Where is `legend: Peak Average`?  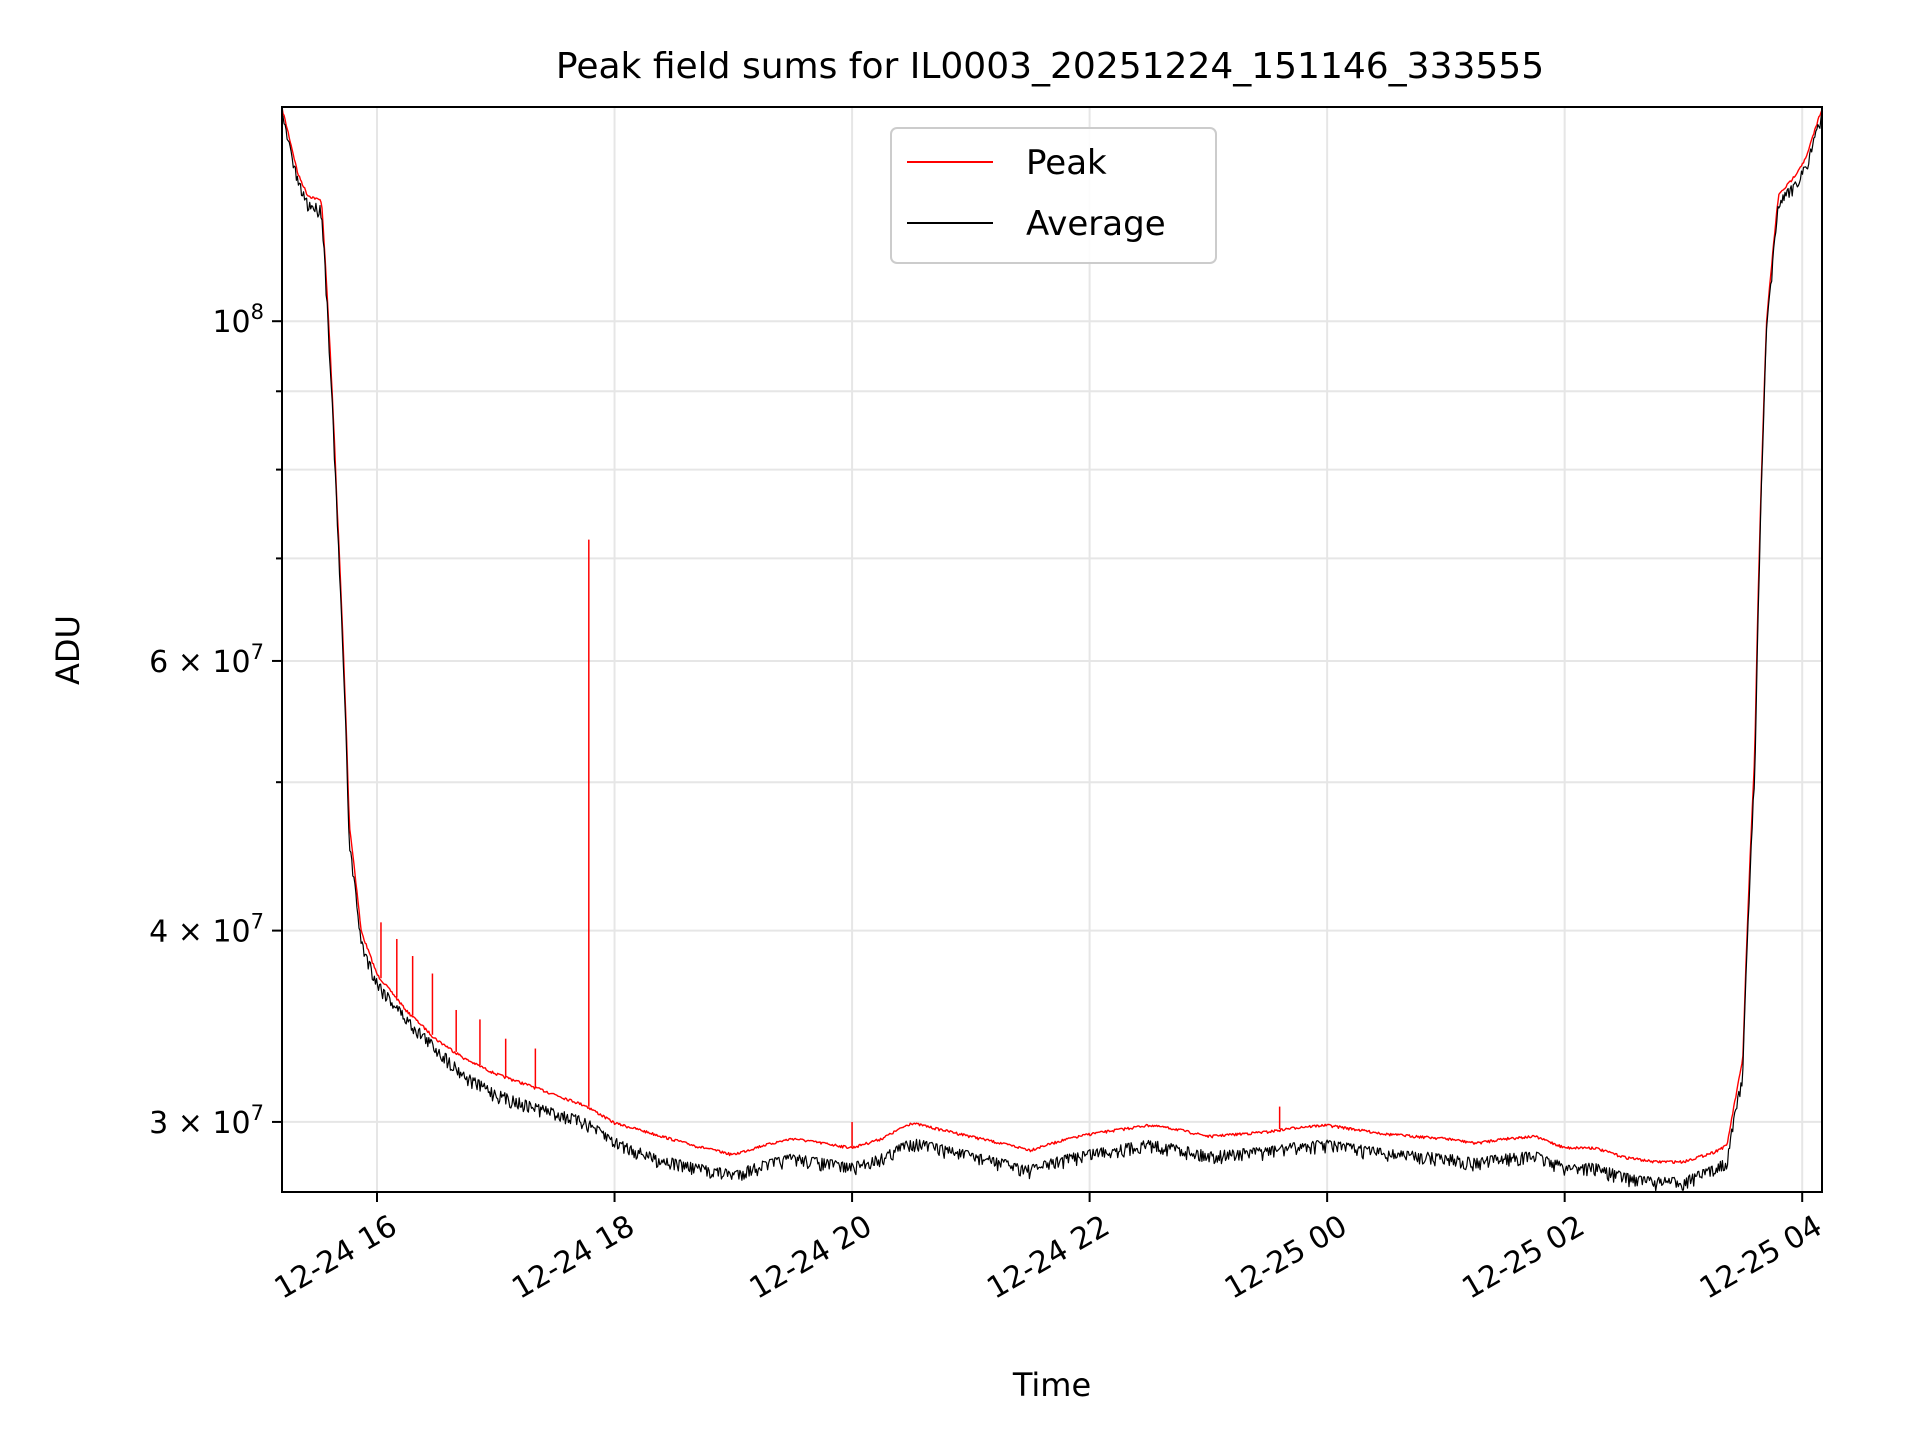 legend: Peak Average is located at coordinates (1053, 195).